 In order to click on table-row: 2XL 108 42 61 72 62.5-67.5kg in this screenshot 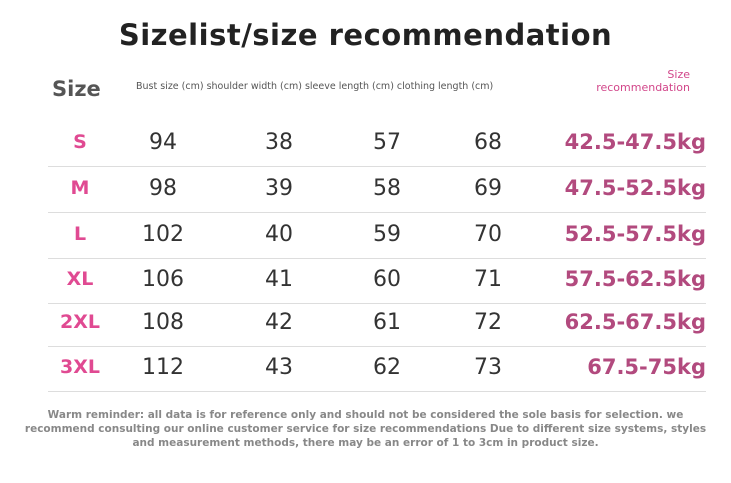, I will do `click(377, 323)`.